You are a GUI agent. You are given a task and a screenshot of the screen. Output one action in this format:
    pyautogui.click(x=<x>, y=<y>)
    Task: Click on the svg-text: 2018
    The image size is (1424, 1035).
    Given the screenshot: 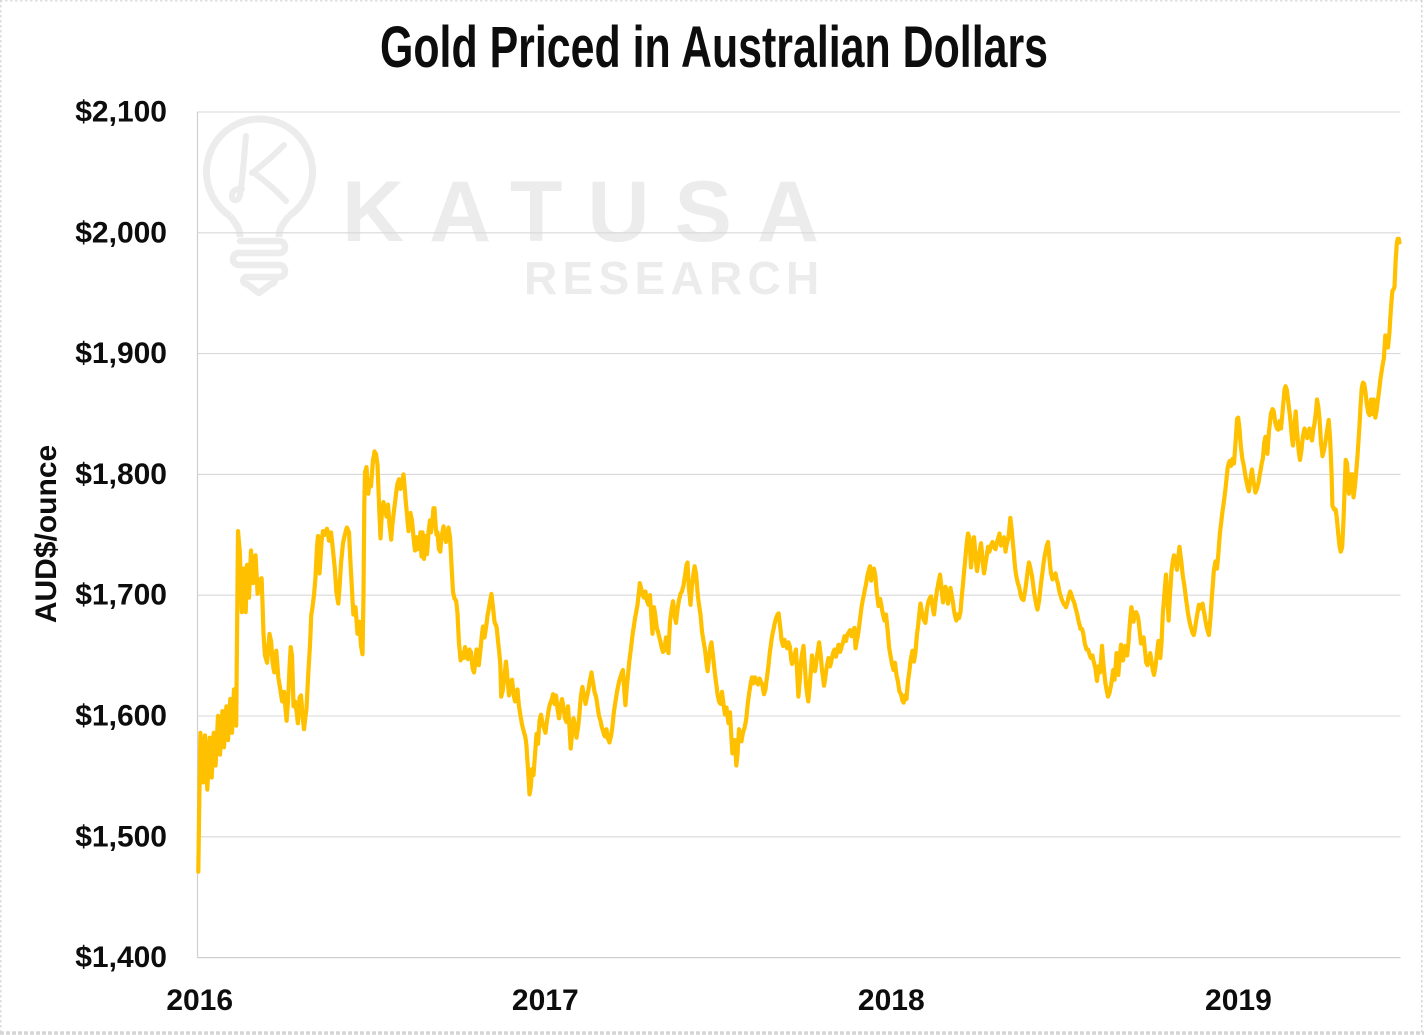 What is the action you would take?
    pyautogui.click(x=891, y=1000)
    